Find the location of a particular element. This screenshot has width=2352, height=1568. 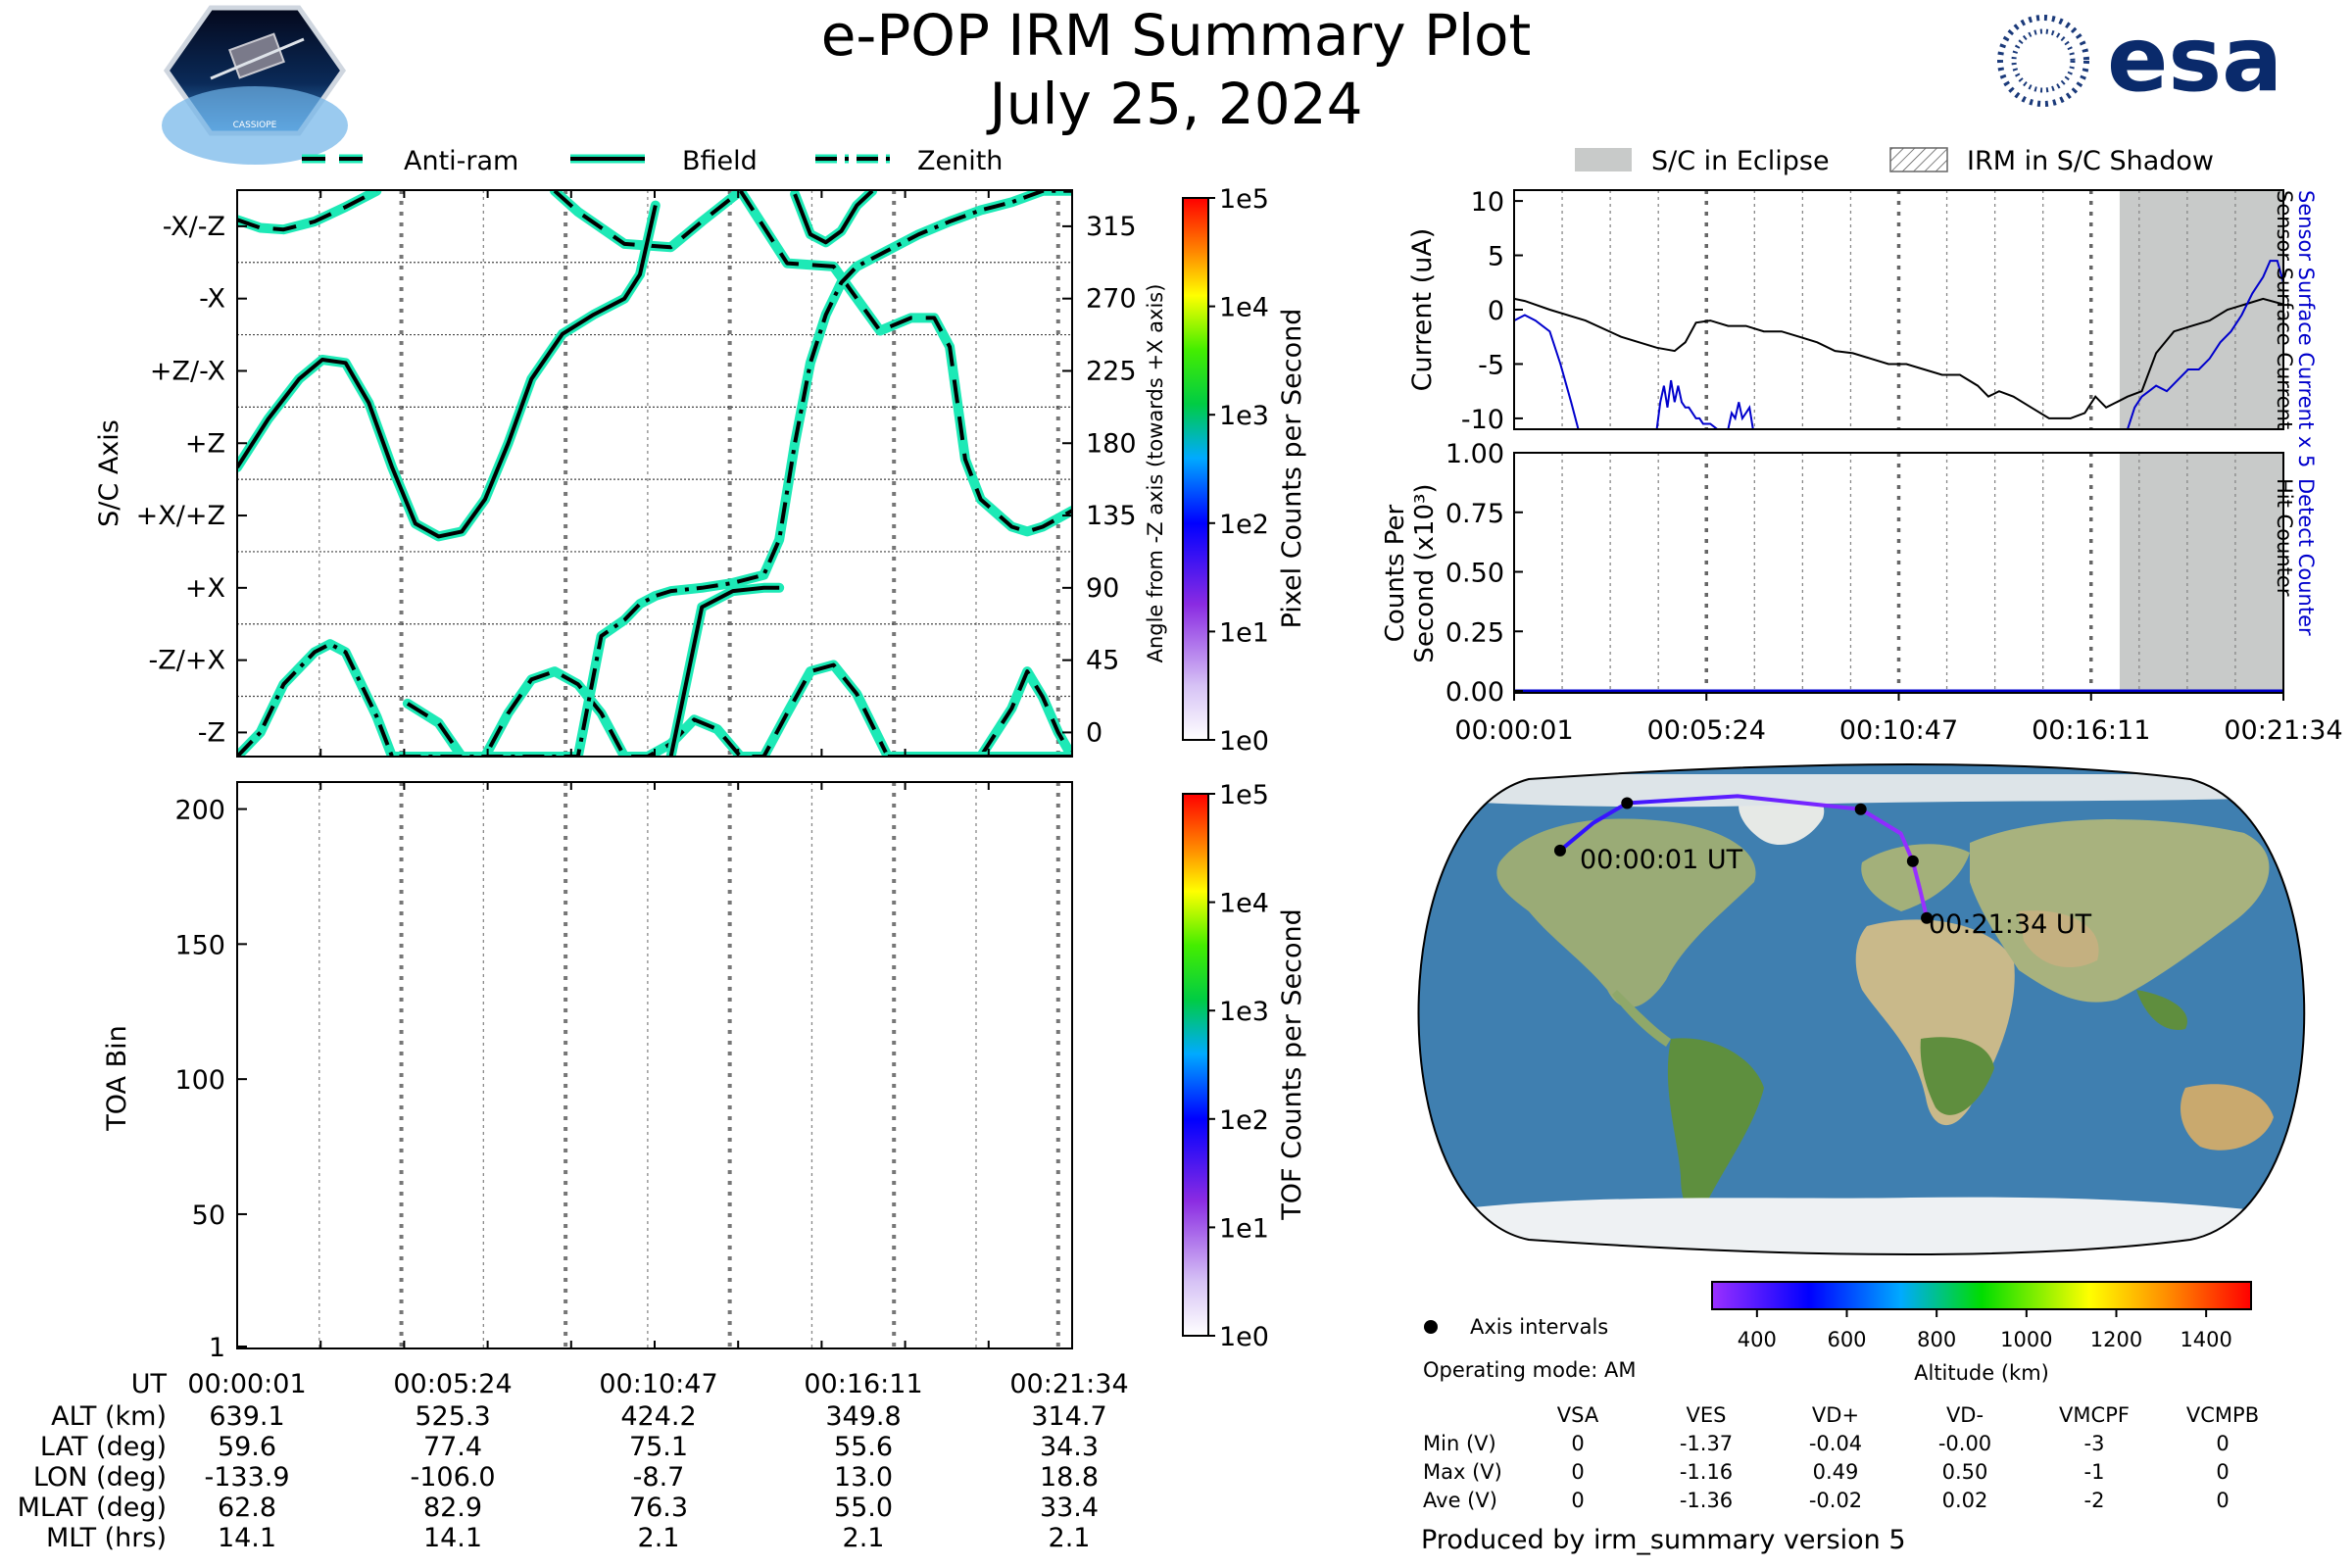

legend-shadow: IRM in S/C Shadow is located at coordinates (2090, 161).